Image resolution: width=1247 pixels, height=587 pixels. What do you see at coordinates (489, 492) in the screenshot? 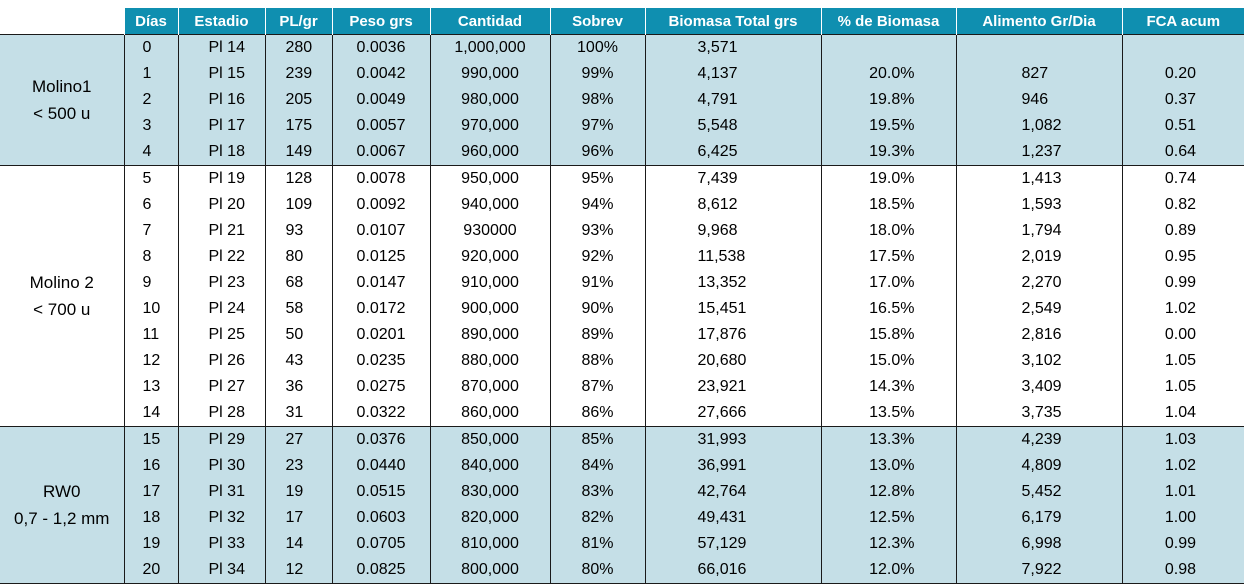
I see `cell-cantidad: 830,000` at bounding box center [489, 492].